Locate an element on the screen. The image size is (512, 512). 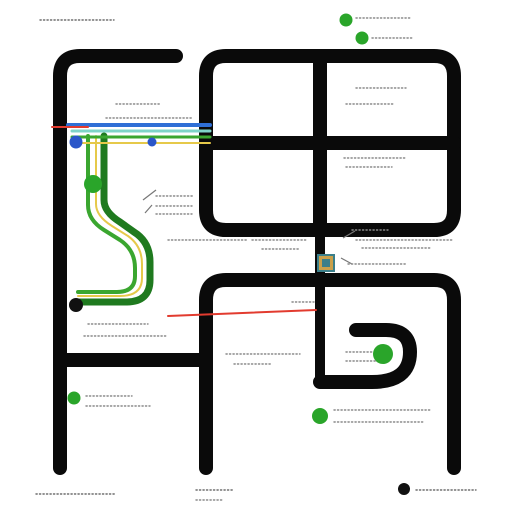
square-marker-inner is located at coordinates (326, 263).